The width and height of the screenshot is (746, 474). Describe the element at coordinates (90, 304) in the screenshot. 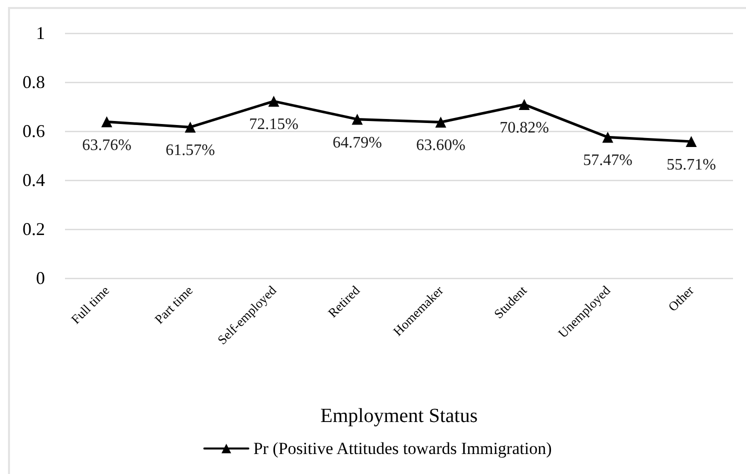

I see `x-tick-label: Full time` at that location.